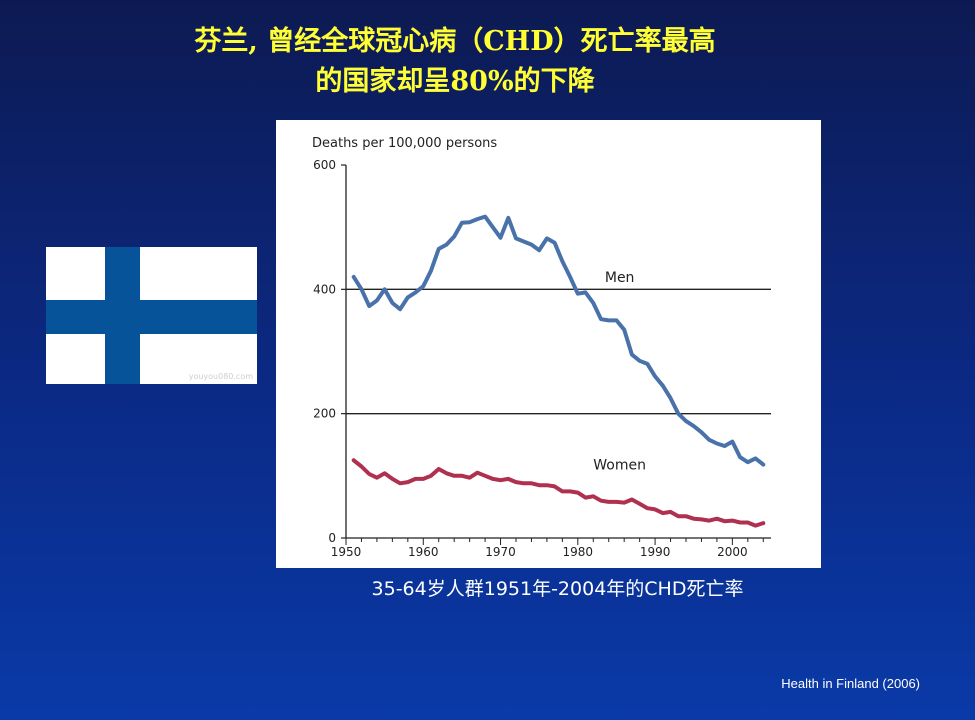 The image size is (975, 720). Describe the element at coordinates (404, 143) in the screenshot. I see `y-axis-label: Deaths per 100,000 persons` at that location.